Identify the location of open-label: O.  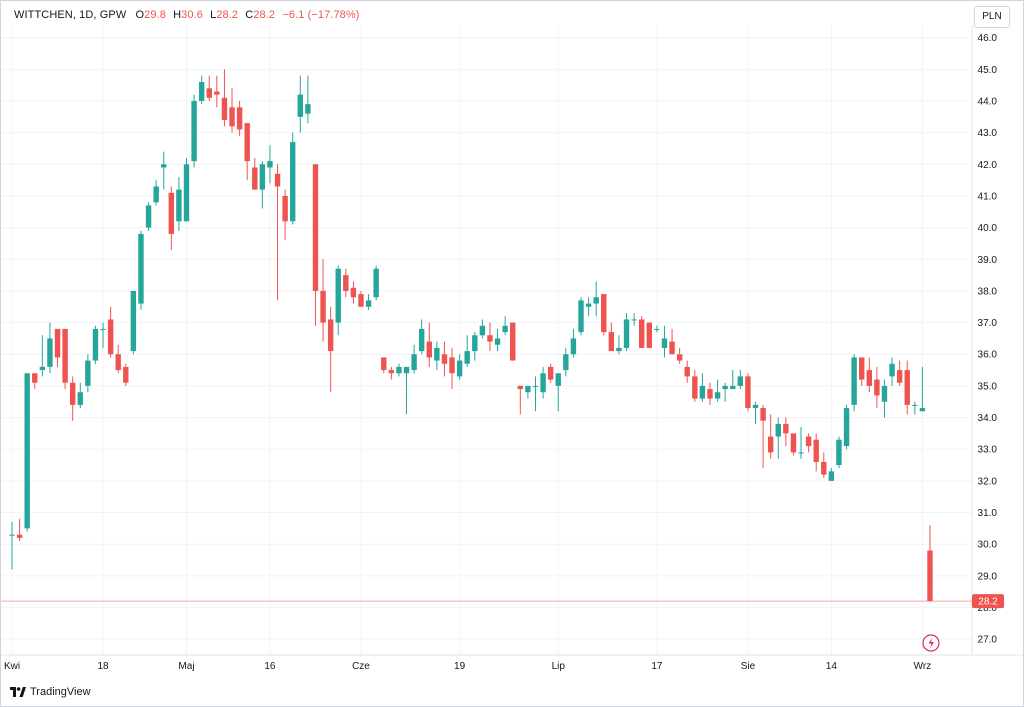
(140, 15).